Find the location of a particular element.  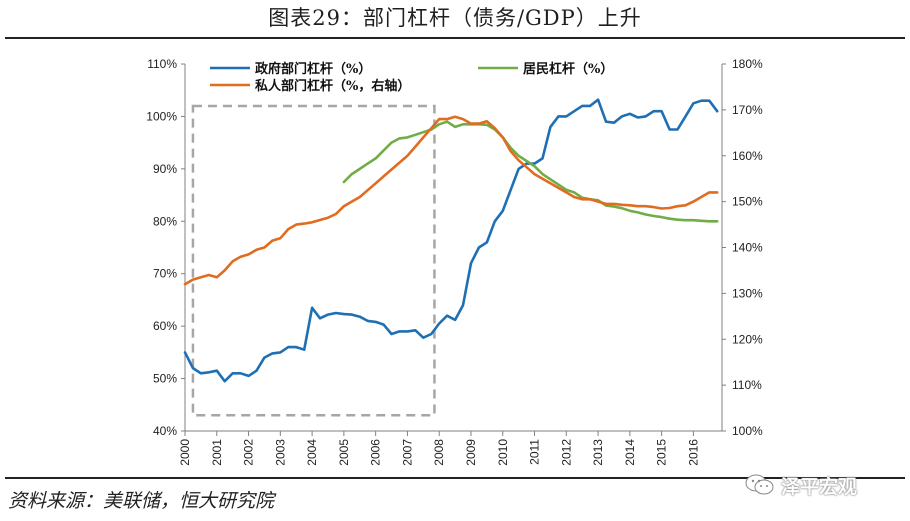

series-line-household is located at coordinates (530, 171).